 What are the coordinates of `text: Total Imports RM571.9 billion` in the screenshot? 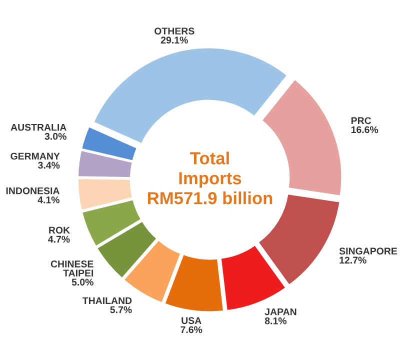 It's located at (210, 178).